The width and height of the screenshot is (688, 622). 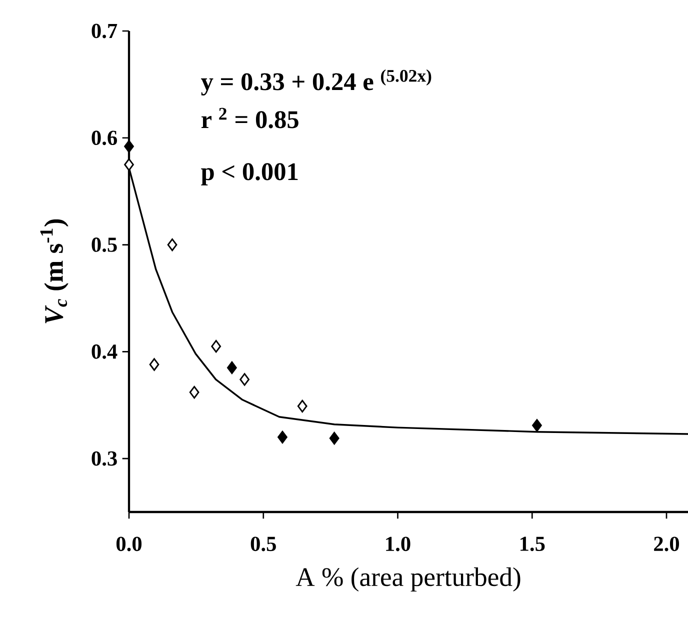 I want to click on x-tick-label: 0.5, so click(x=263, y=544).